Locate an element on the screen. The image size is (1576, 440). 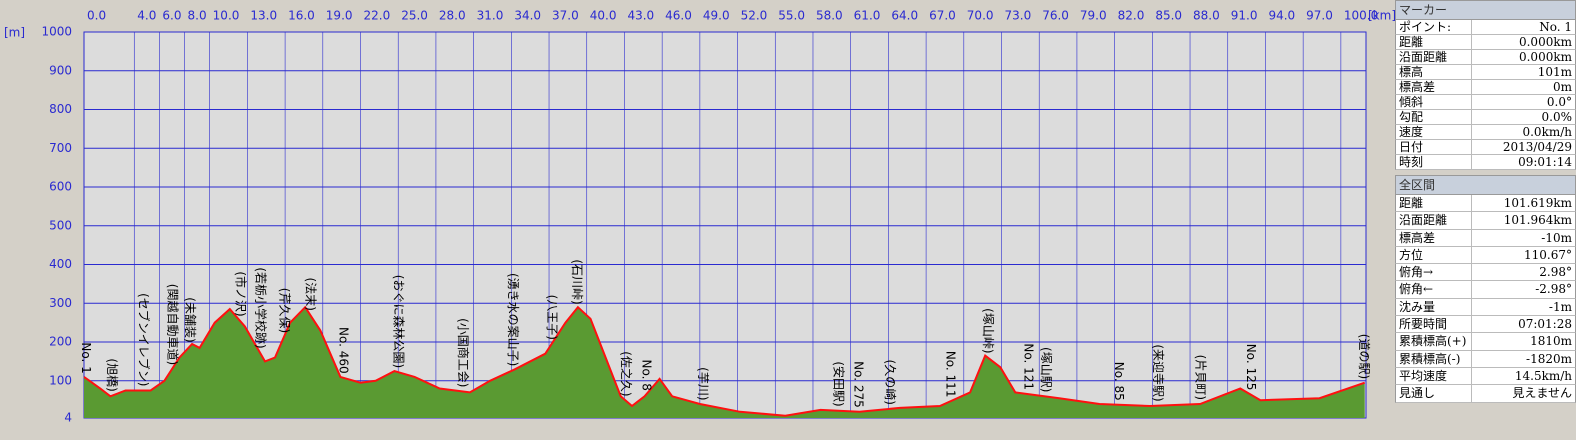
point-annotation: (旭橋) is located at coordinates (112, 374).